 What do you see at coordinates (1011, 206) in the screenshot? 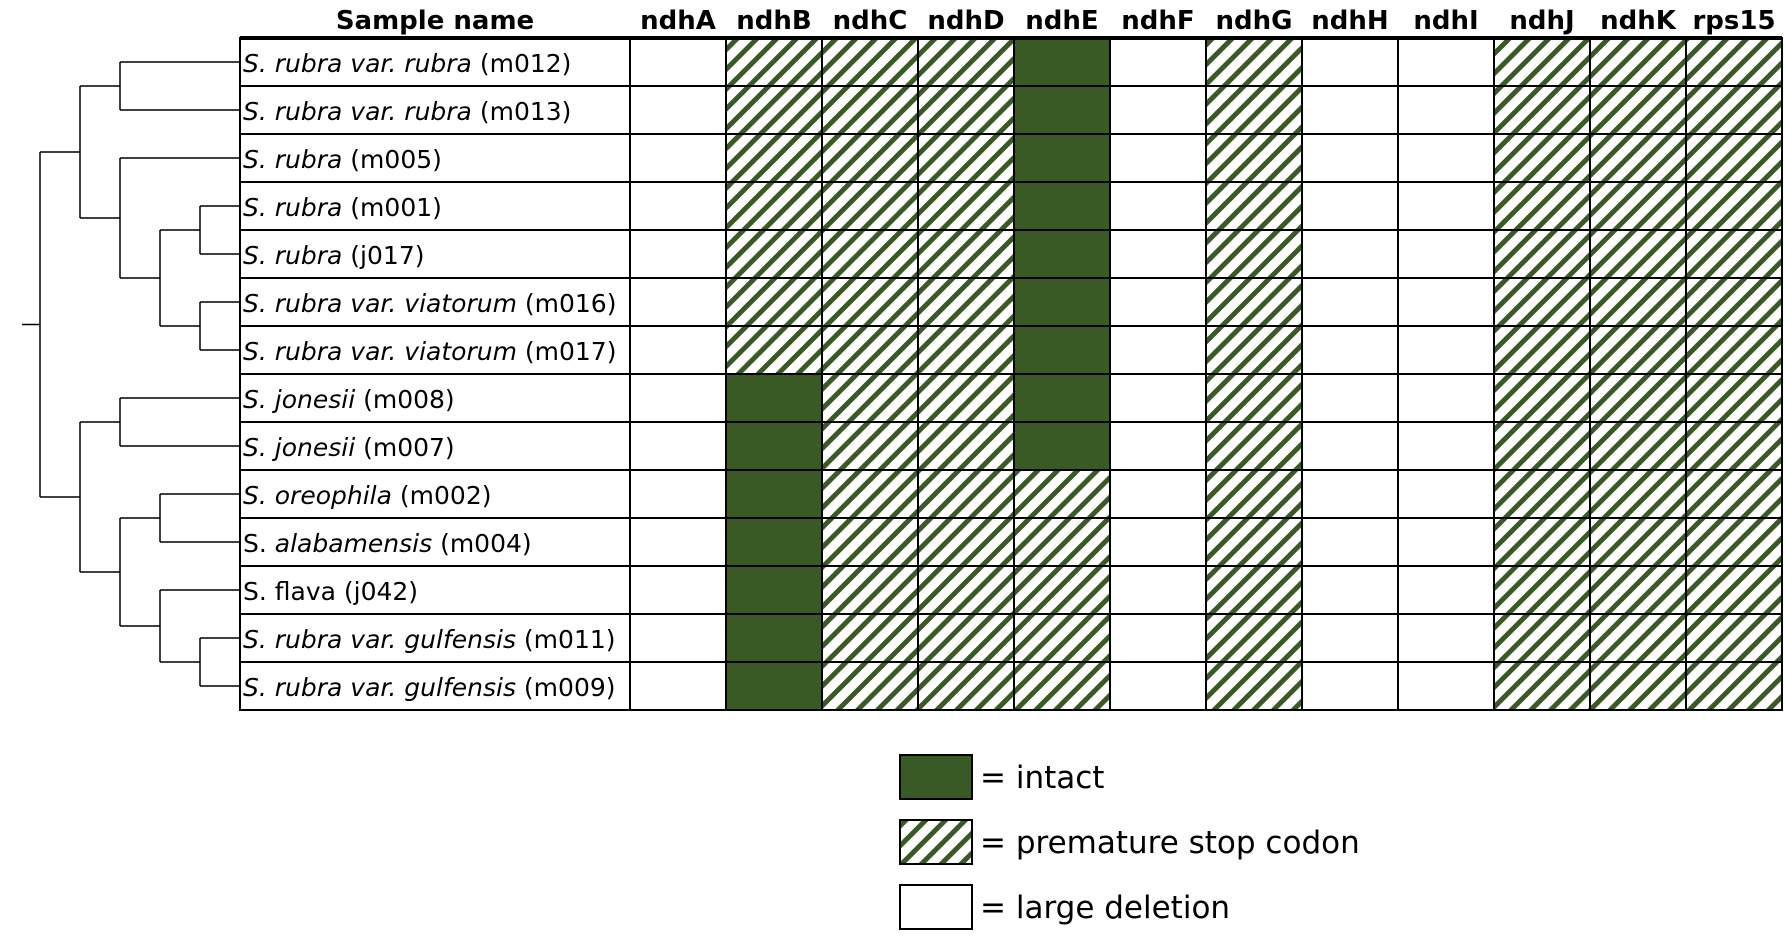
I see `table-row: S. rubra (m001)` at bounding box center [1011, 206].